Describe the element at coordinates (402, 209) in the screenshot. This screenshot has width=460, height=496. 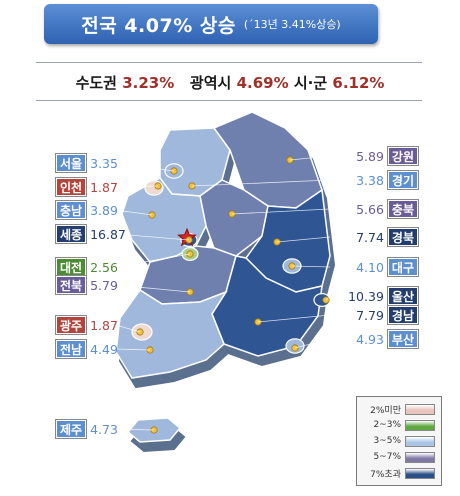
I see `region-name: 충북` at that location.